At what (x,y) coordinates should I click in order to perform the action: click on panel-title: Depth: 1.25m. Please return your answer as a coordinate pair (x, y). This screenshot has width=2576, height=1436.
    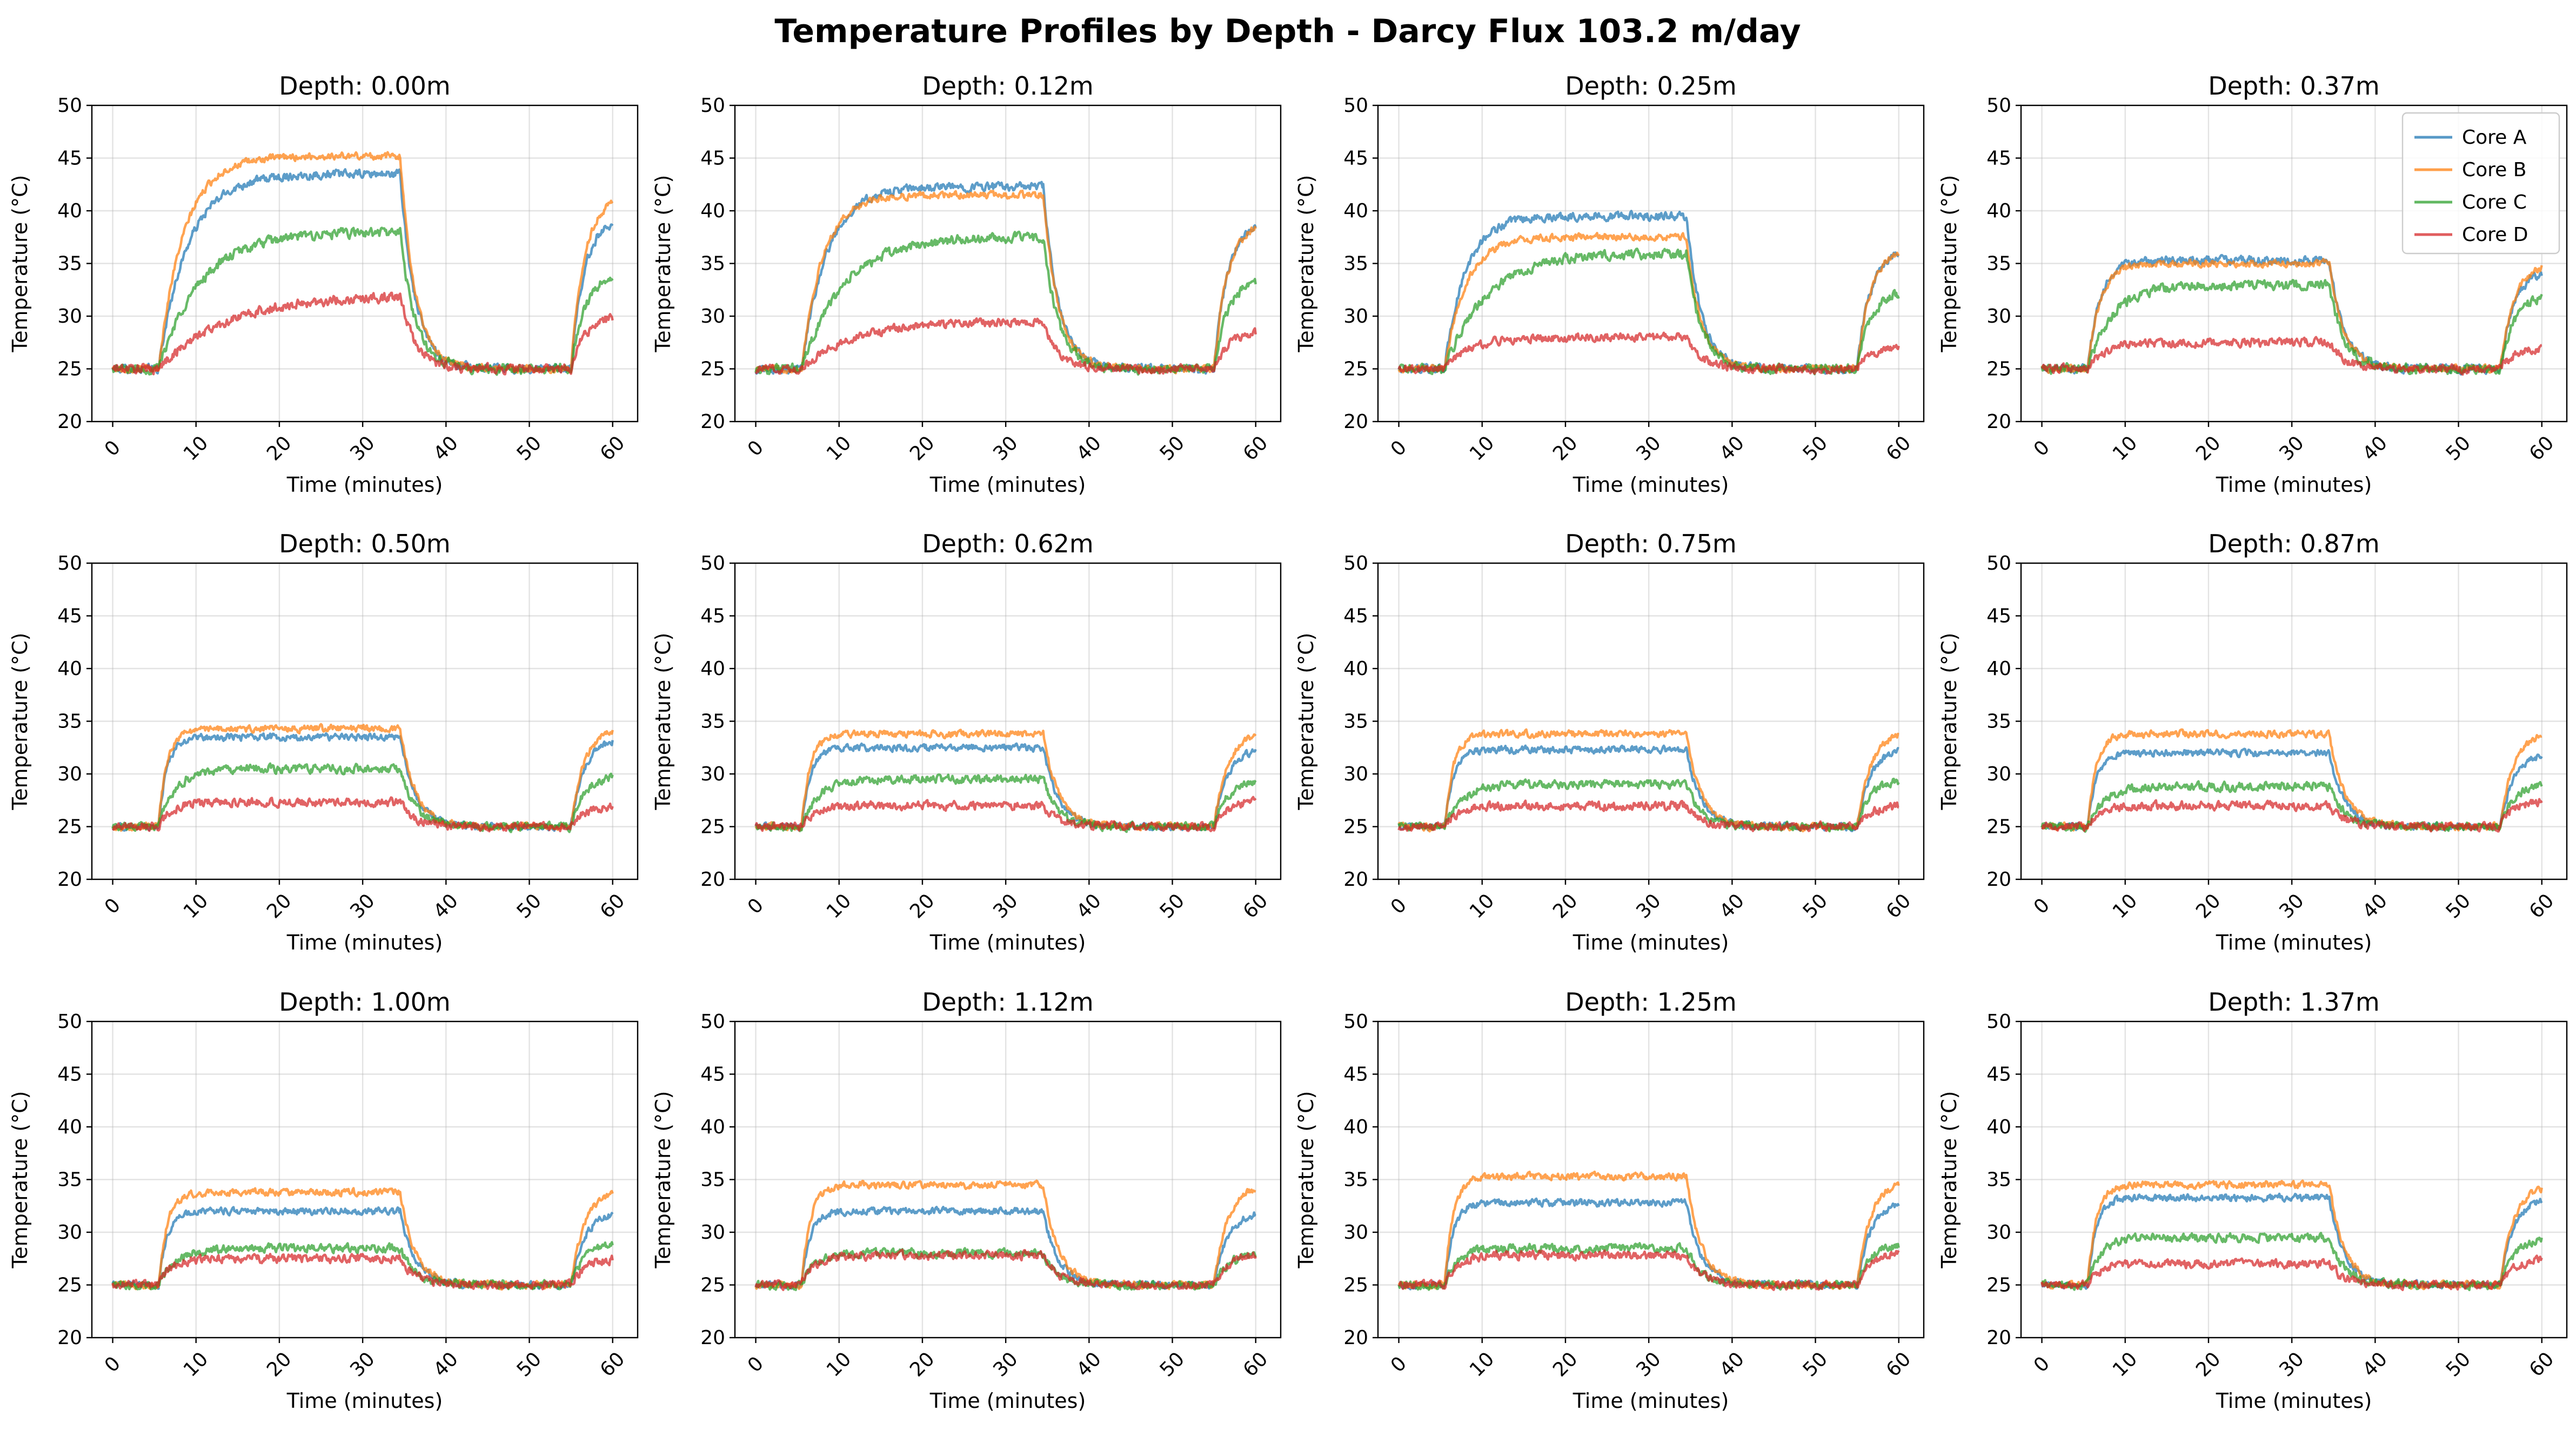
    Looking at the image, I should click on (1650, 1002).